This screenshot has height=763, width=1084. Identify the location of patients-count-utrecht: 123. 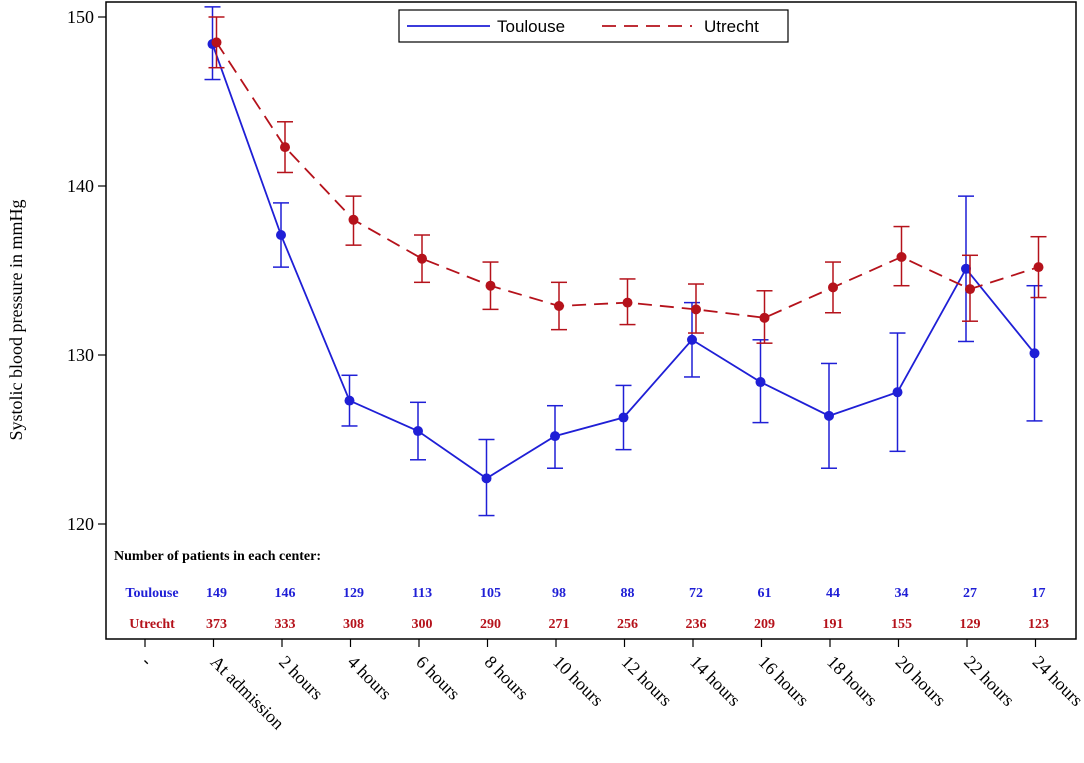
(1038, 624).